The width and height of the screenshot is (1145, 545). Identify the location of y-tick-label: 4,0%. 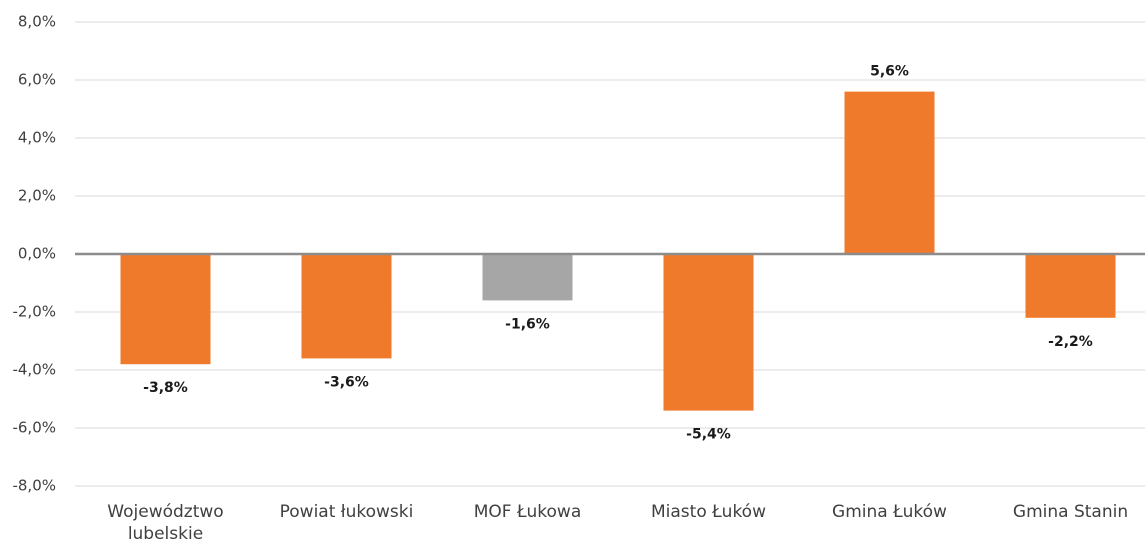
(37, 138).